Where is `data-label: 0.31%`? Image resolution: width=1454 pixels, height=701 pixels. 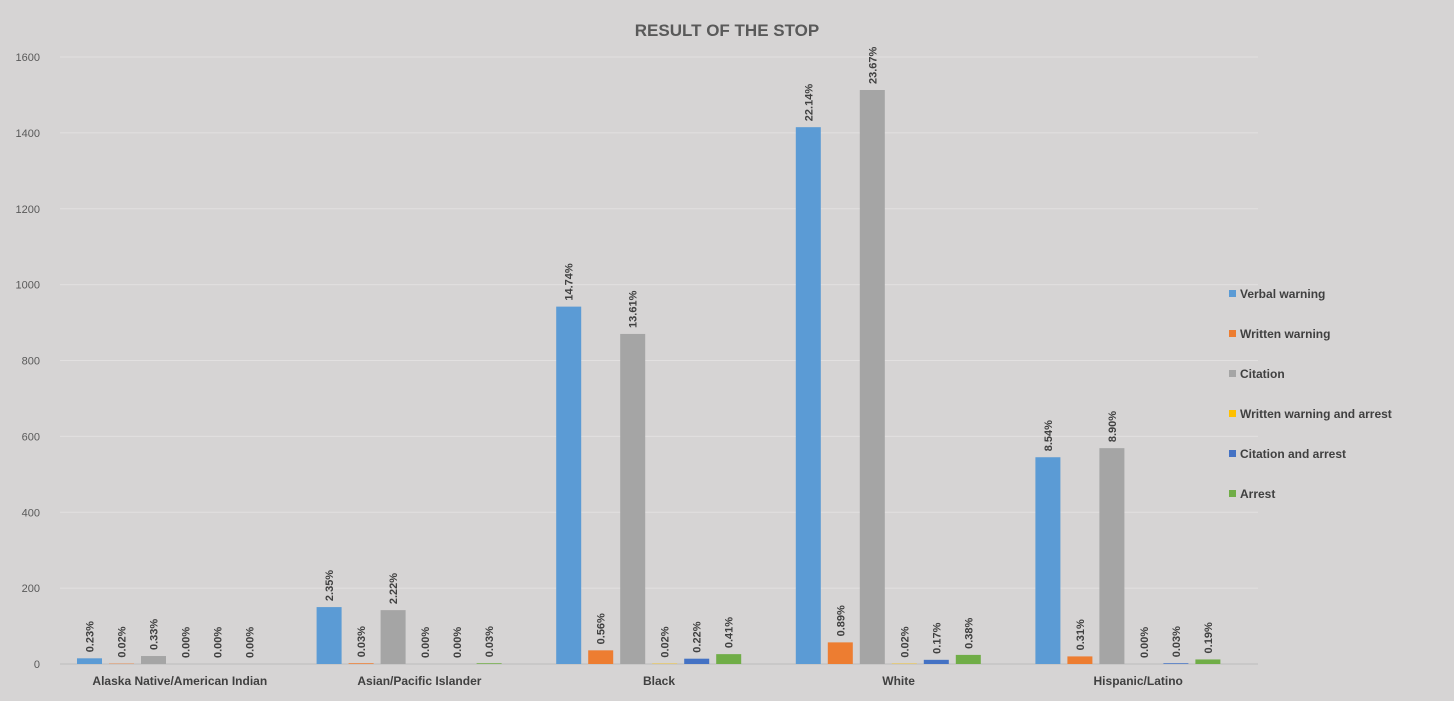
data-label: 0.31% is located at coordinates (1081, 634).